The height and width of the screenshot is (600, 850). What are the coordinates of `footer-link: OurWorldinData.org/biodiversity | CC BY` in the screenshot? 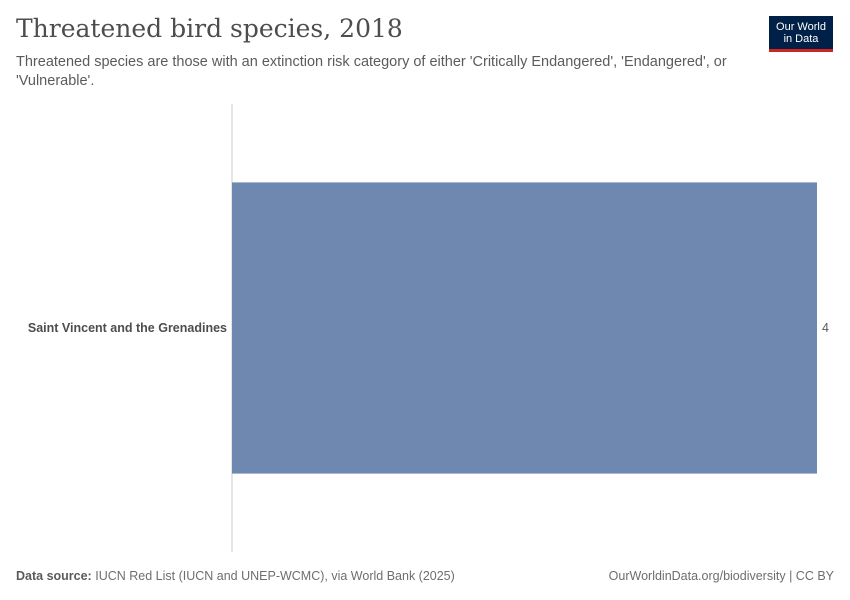 It's located at (721, 576).